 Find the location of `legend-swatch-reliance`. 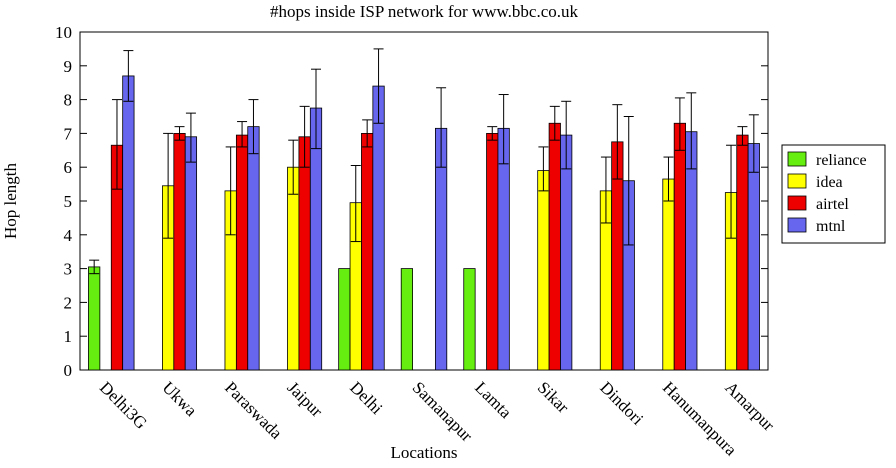

legend-swatch-reliance is located at coordinates (797, 159).